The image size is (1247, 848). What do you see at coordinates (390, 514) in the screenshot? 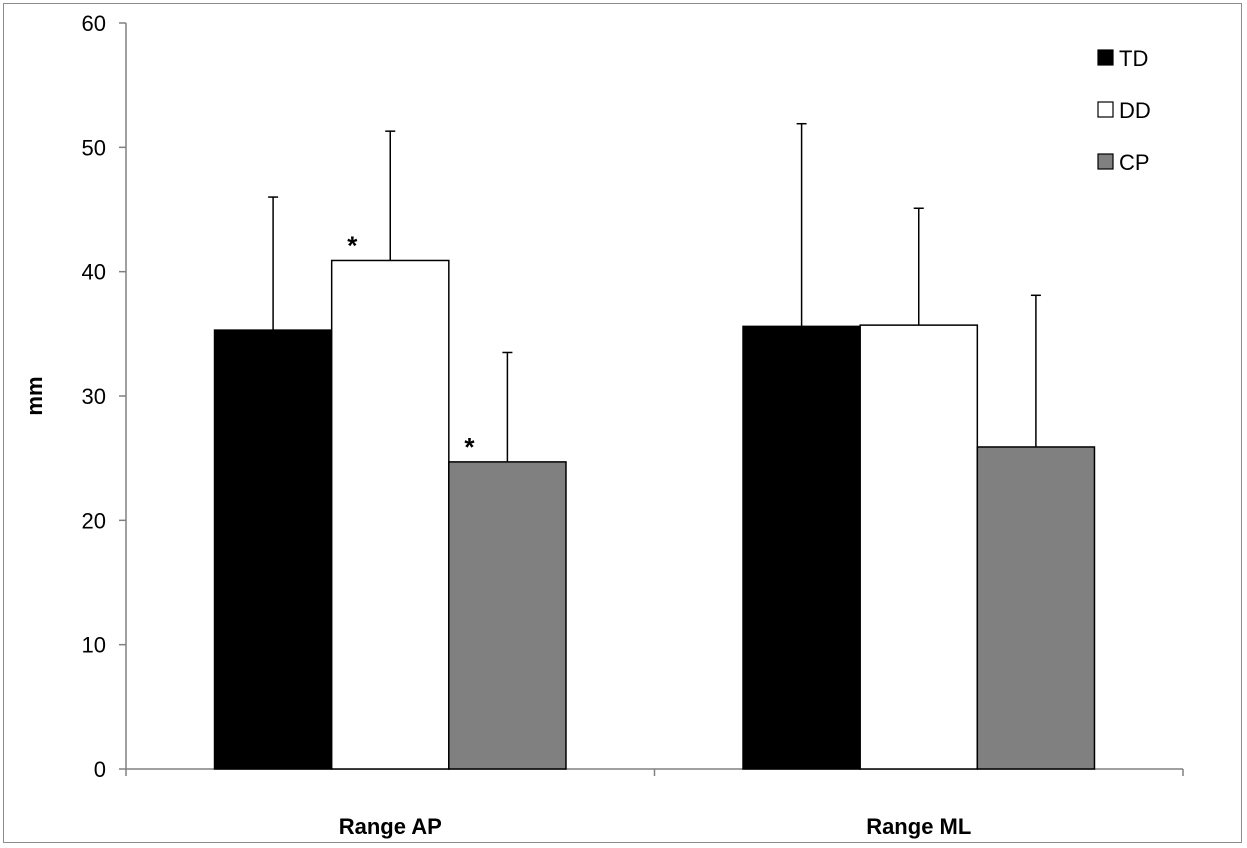
I see `bar-dd-range-ap` at bounding box center [390, 514].